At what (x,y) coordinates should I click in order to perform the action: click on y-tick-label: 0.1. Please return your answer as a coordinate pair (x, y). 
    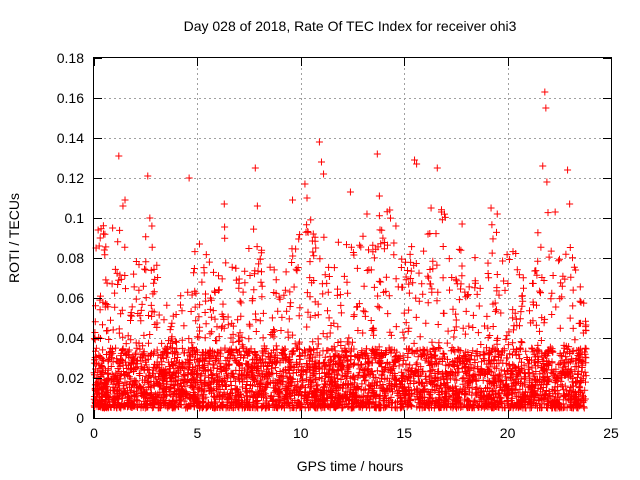
    Looking at the image, I should click on (75, 218).